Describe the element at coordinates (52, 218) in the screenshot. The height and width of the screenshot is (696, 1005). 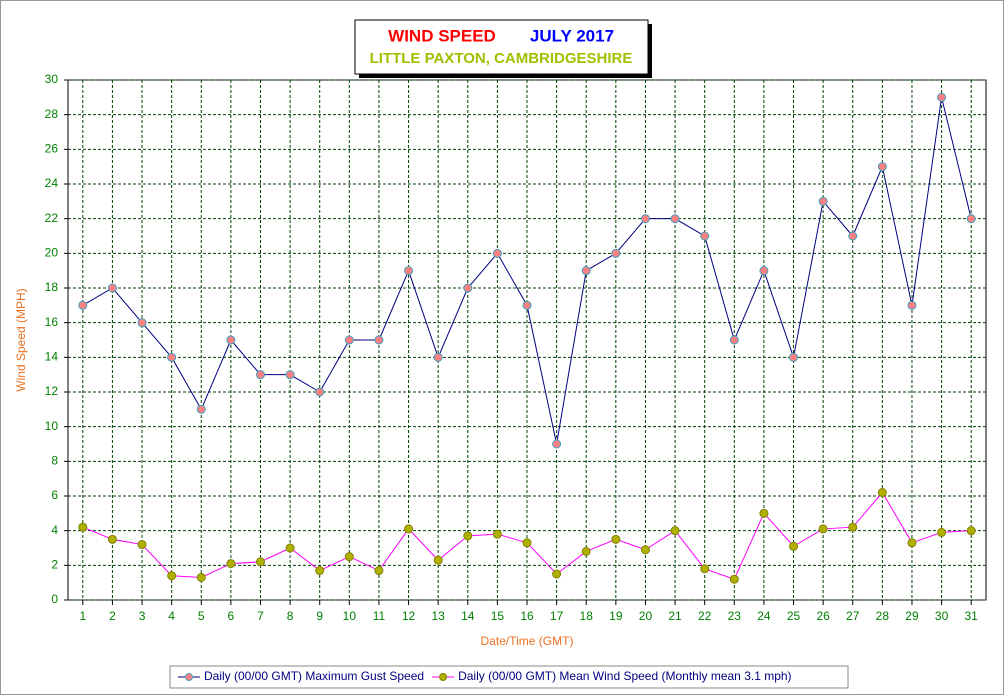
I see `y-tick-label: 22` at that location.